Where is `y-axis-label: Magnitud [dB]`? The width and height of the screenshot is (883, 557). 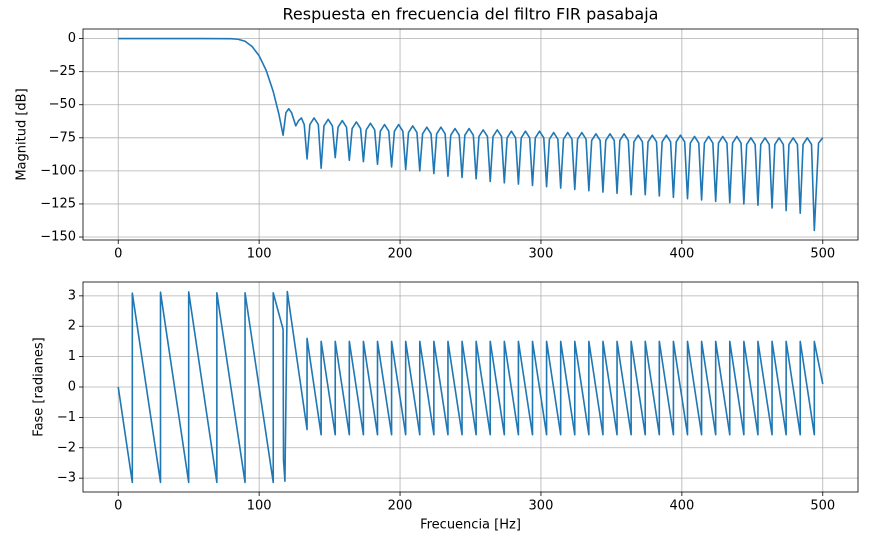 y-axis-label: Magnitud [dB] is located at coordinates (22, 134).